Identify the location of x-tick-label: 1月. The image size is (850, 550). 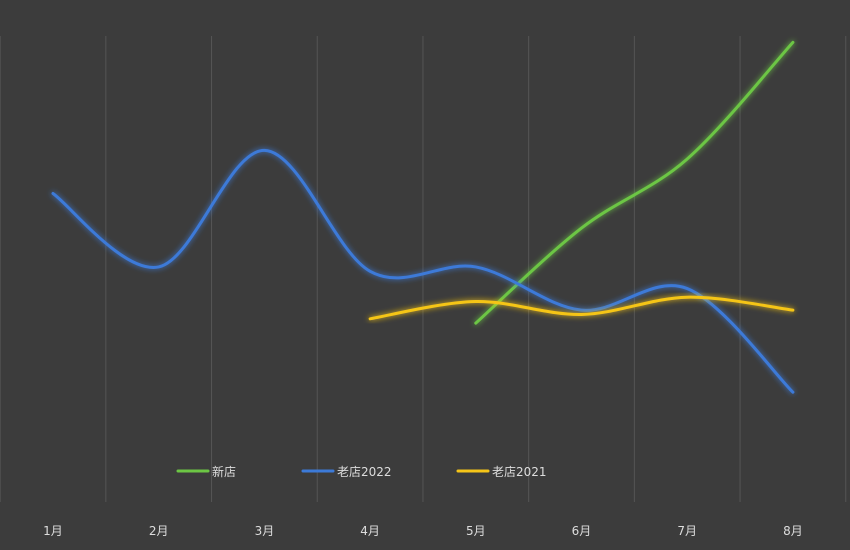
(53, 531).